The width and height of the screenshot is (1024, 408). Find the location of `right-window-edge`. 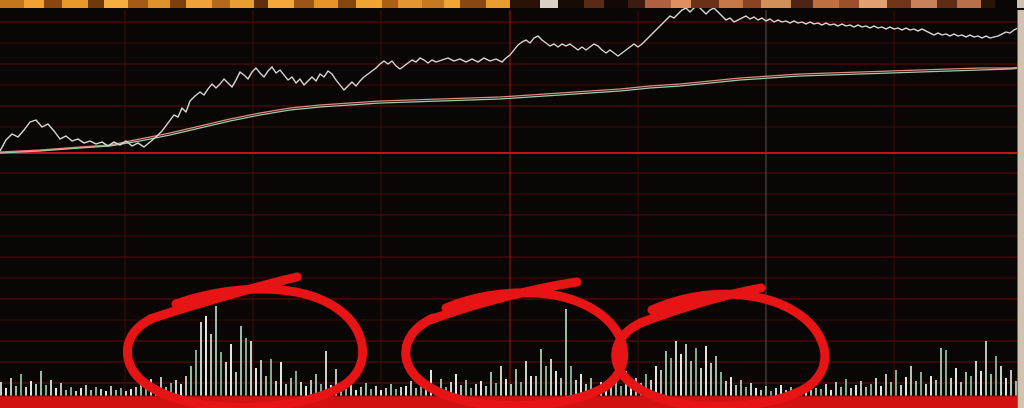

right-window-edge is located at coordinates (1020, 209).